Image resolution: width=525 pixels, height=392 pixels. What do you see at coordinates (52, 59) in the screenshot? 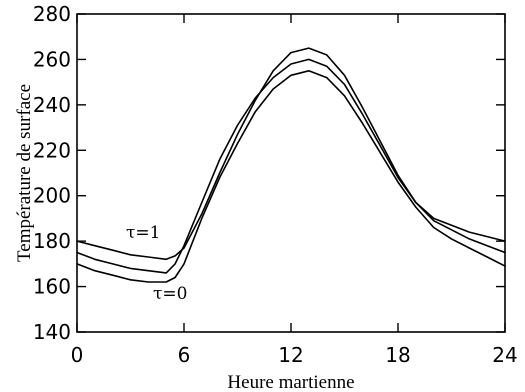
I see `y-tick-label: 260` at bounding box center [52, 59].